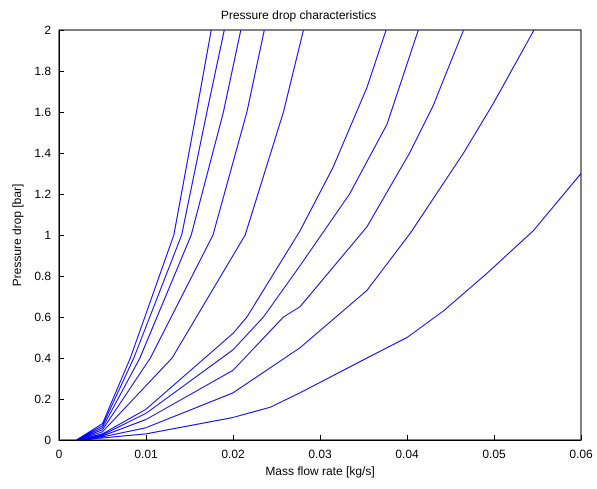  I want to click on y-tick-label: 0, so click(48, 440).